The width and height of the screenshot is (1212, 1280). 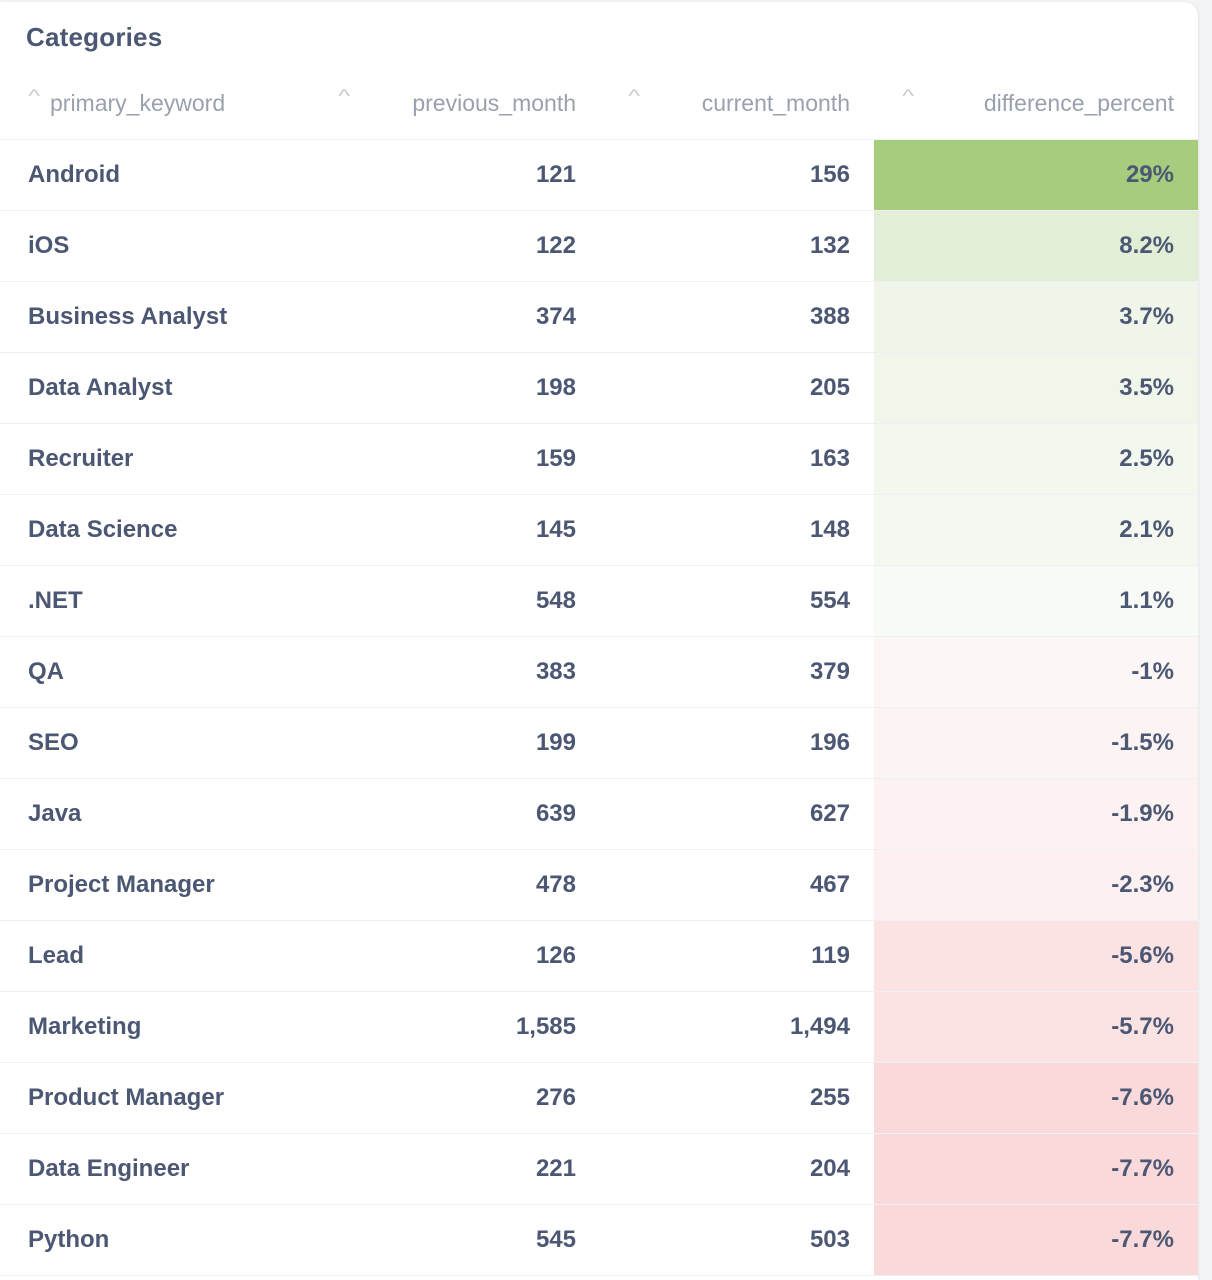 What do you see at coordinates (737, 743) in the screenshot?
I see `cell-current-month: 196` at bounding box center [737, 743].